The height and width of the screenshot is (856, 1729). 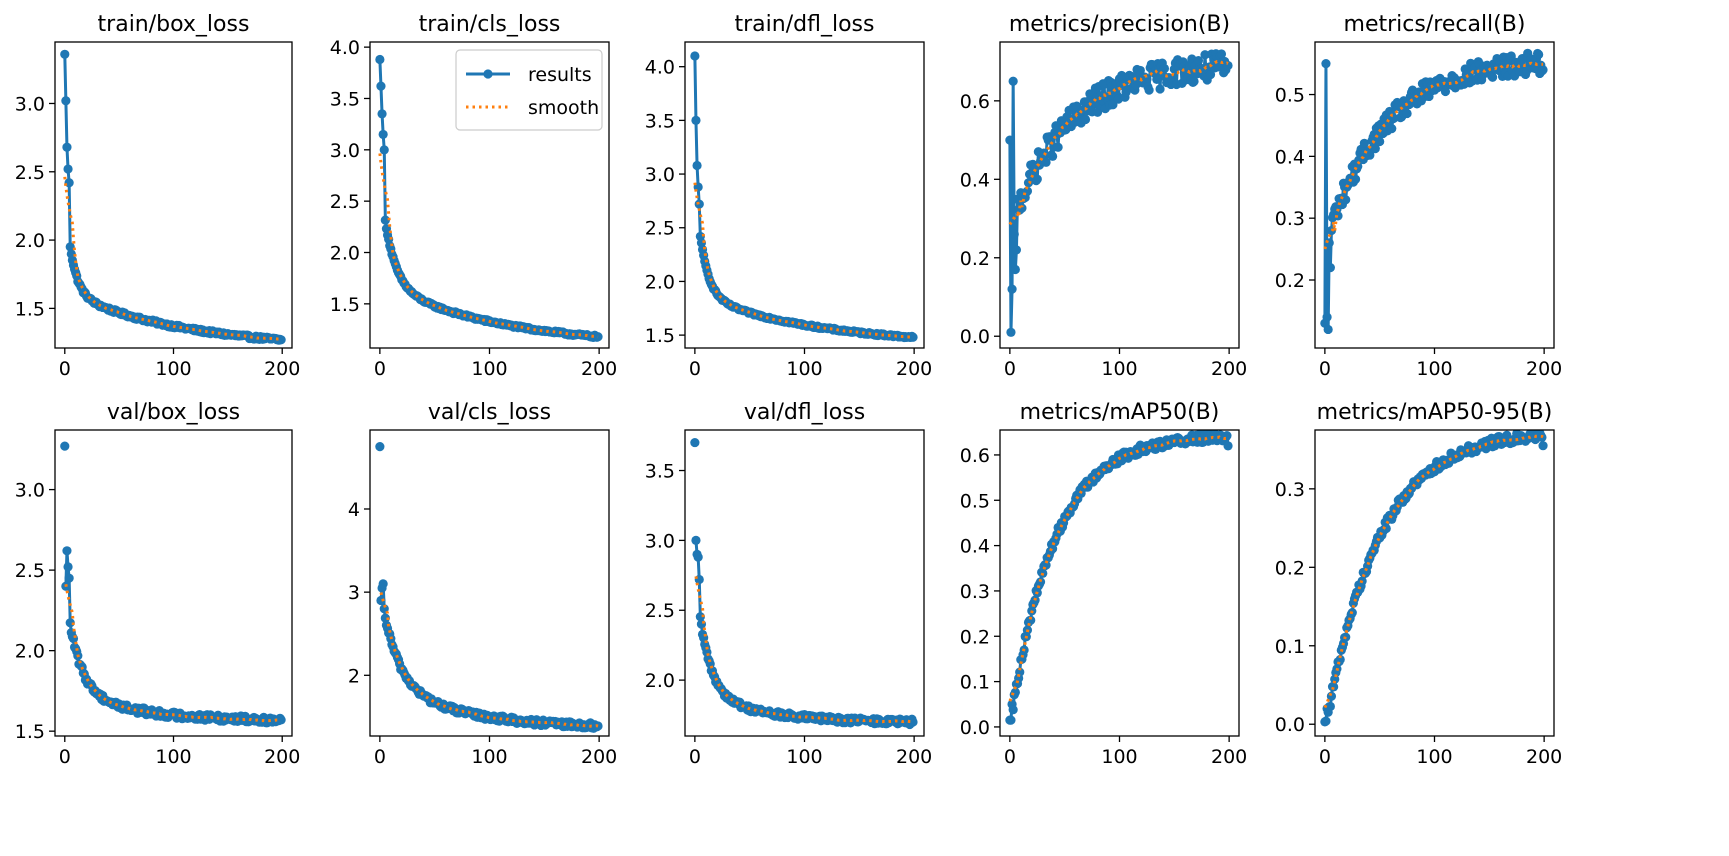 What do you see at coordinates (529, 90) in the screenshot?
I see `legend: results smooth` at bounding box center [529, 90].